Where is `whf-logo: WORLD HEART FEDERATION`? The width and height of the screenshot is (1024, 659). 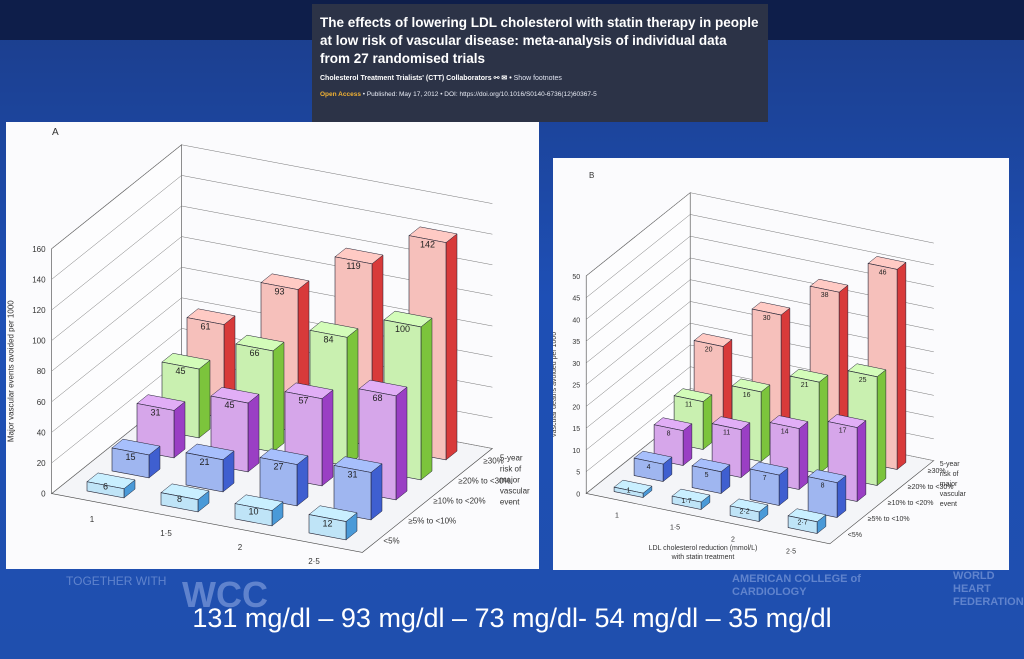
whf-logo: WORLD HEART FEDERATION is located at coordinates (988, 589).